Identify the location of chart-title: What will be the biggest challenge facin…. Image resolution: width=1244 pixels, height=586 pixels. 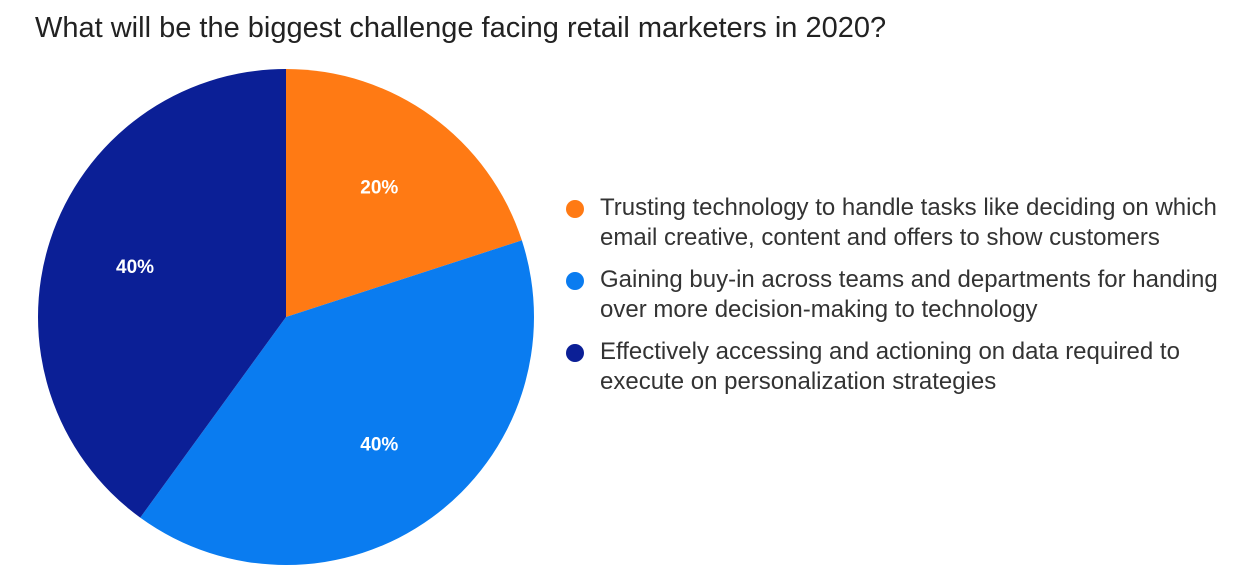
(461, 28).